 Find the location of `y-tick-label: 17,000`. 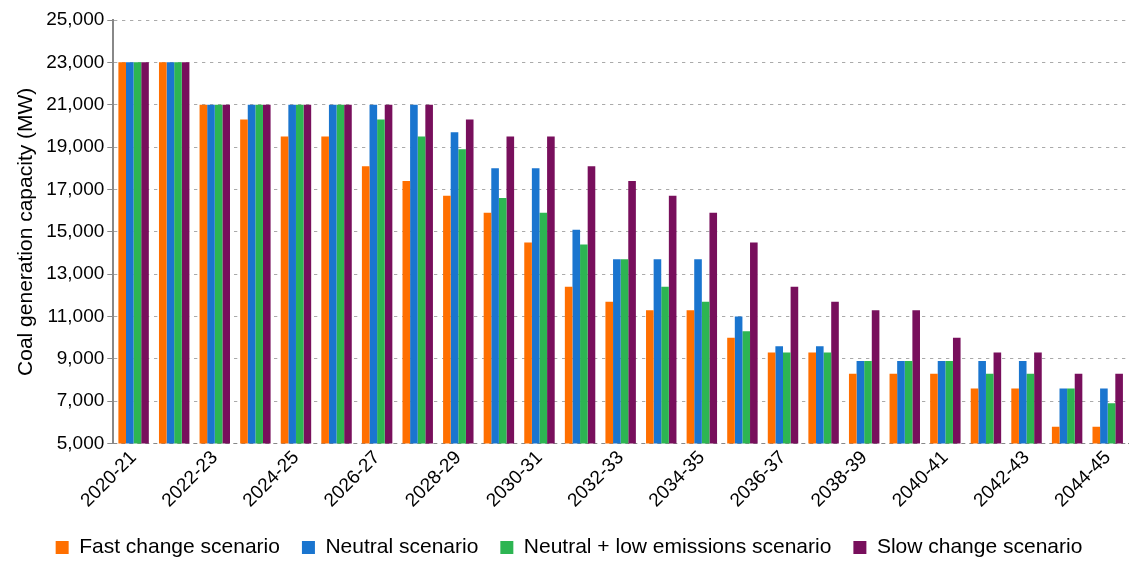

y-tick-label: 17,000 is located at coordinates (75, 188).